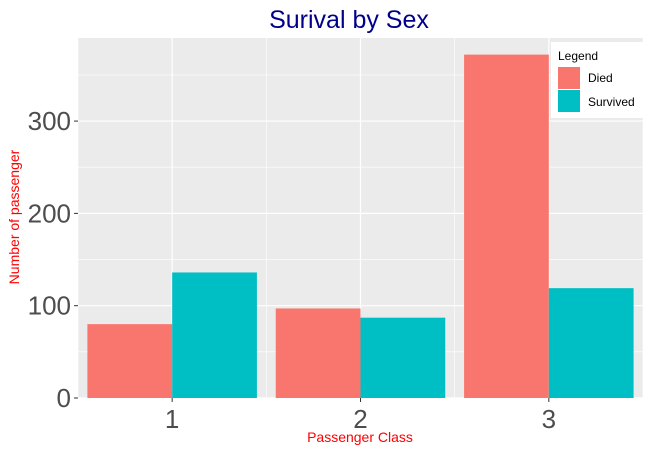  Describe the element at coordinates (569, 78) in the screenshot. I see `legend-key-died` at that location.